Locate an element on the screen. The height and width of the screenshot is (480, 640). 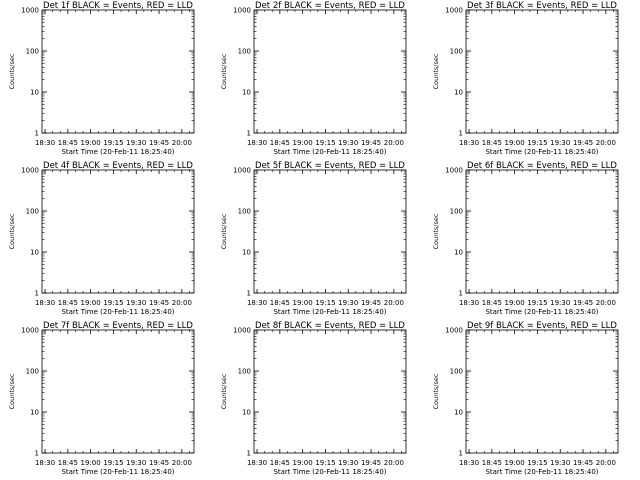
panel-title: Det 9f BLACK = Events, RED = LLD is located at coordinates (542, 326).